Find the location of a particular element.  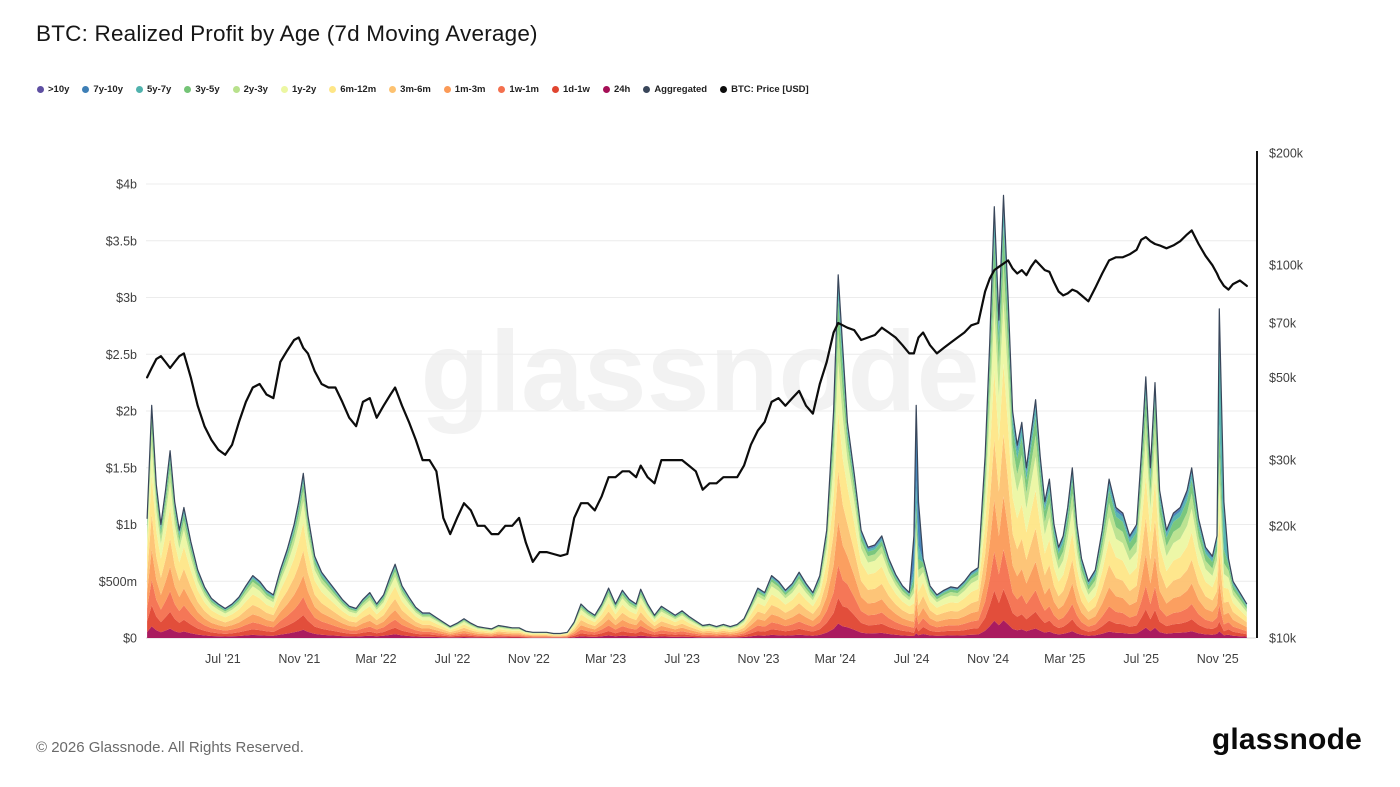

legend-item-aggregated: Aggregated is located at coordinates (675, 89).